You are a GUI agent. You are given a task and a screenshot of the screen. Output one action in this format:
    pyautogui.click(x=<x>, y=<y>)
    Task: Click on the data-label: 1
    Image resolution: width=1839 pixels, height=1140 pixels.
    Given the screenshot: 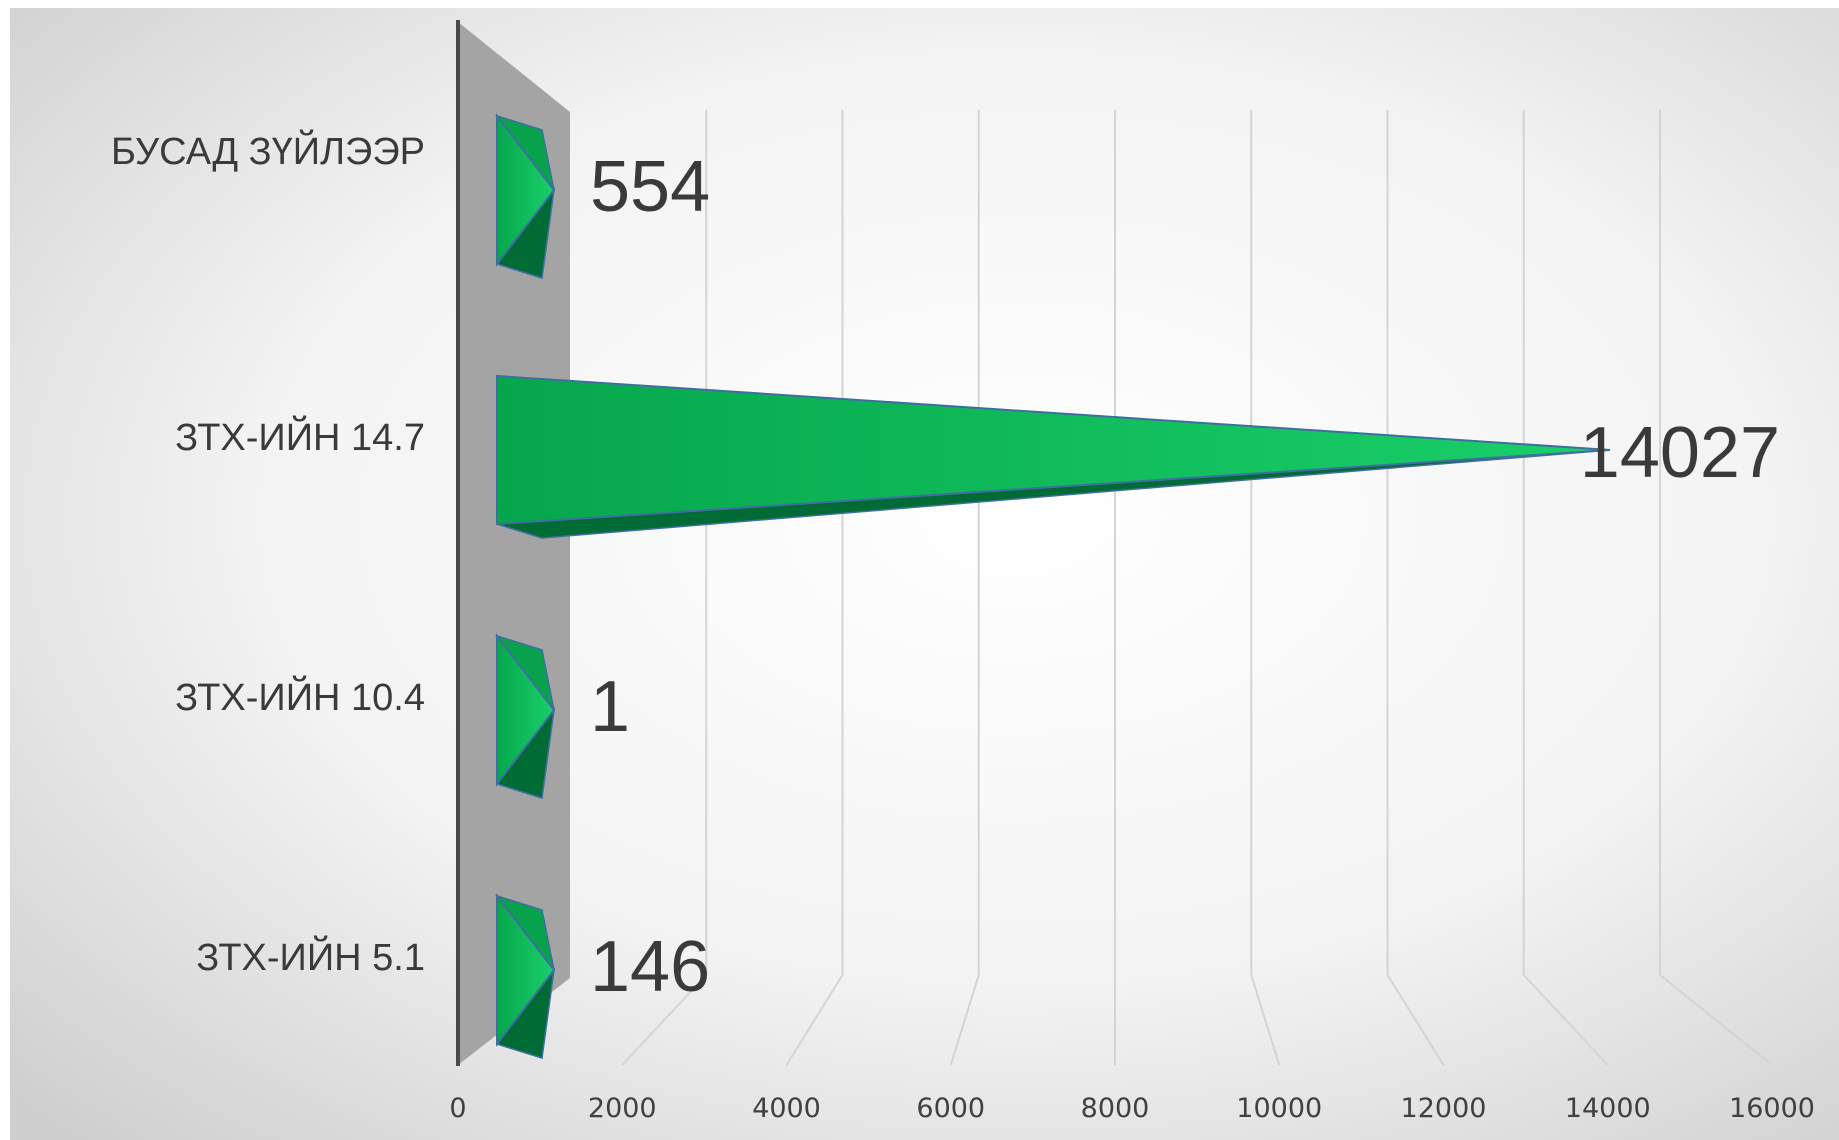 What is the action you would take?
    pyautogui.click(x=610, y=707)
    